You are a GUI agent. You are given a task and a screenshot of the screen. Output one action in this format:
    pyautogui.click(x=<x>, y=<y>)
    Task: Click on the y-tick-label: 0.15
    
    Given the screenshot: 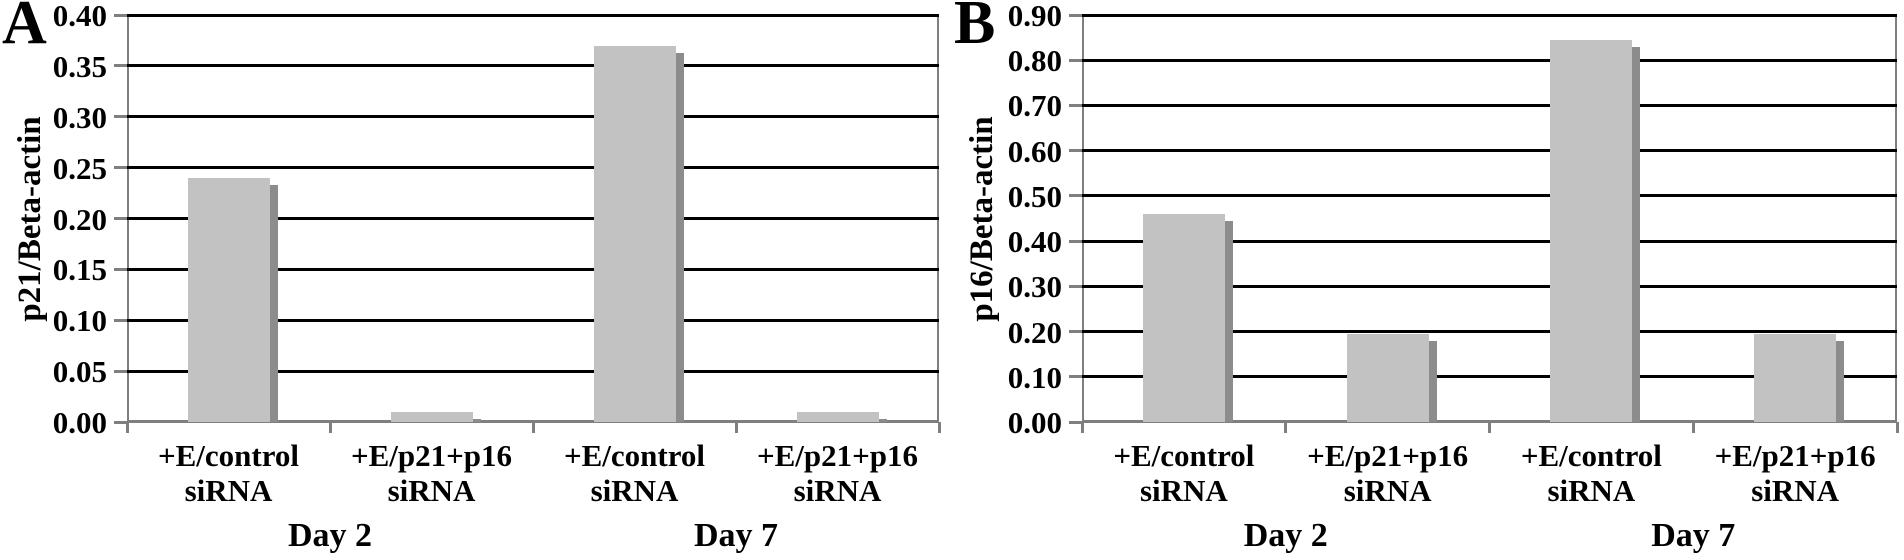 What is the action you would take?
    pyautogui.click(x=79, y=270)
    